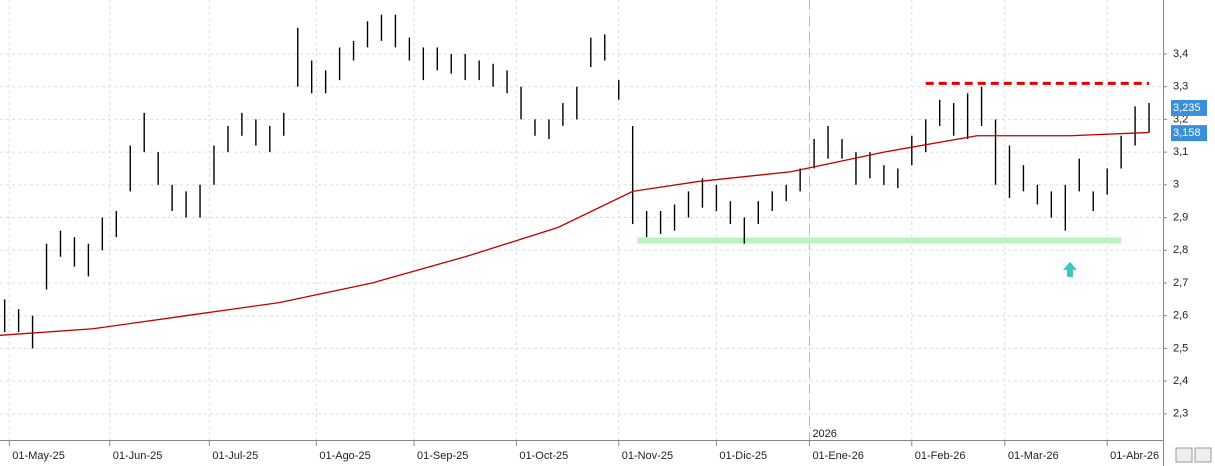 Image resolution: width=1215 pixels, height=466 pixels. Describe the element at coordinates (235, 456) in the screenshot. I see `x-tick-label: 01-Jul-25` at that location.